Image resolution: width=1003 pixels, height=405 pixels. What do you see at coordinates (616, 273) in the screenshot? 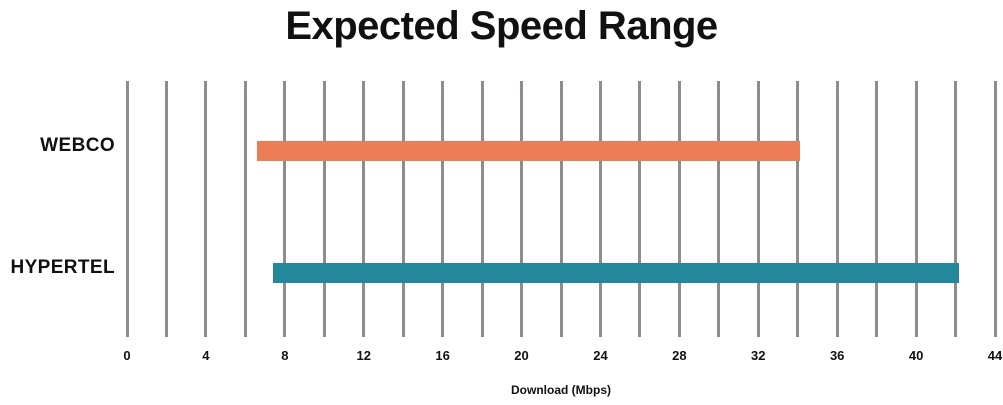
I see `range-bar-hypertel` at bounding box center [616, 273].